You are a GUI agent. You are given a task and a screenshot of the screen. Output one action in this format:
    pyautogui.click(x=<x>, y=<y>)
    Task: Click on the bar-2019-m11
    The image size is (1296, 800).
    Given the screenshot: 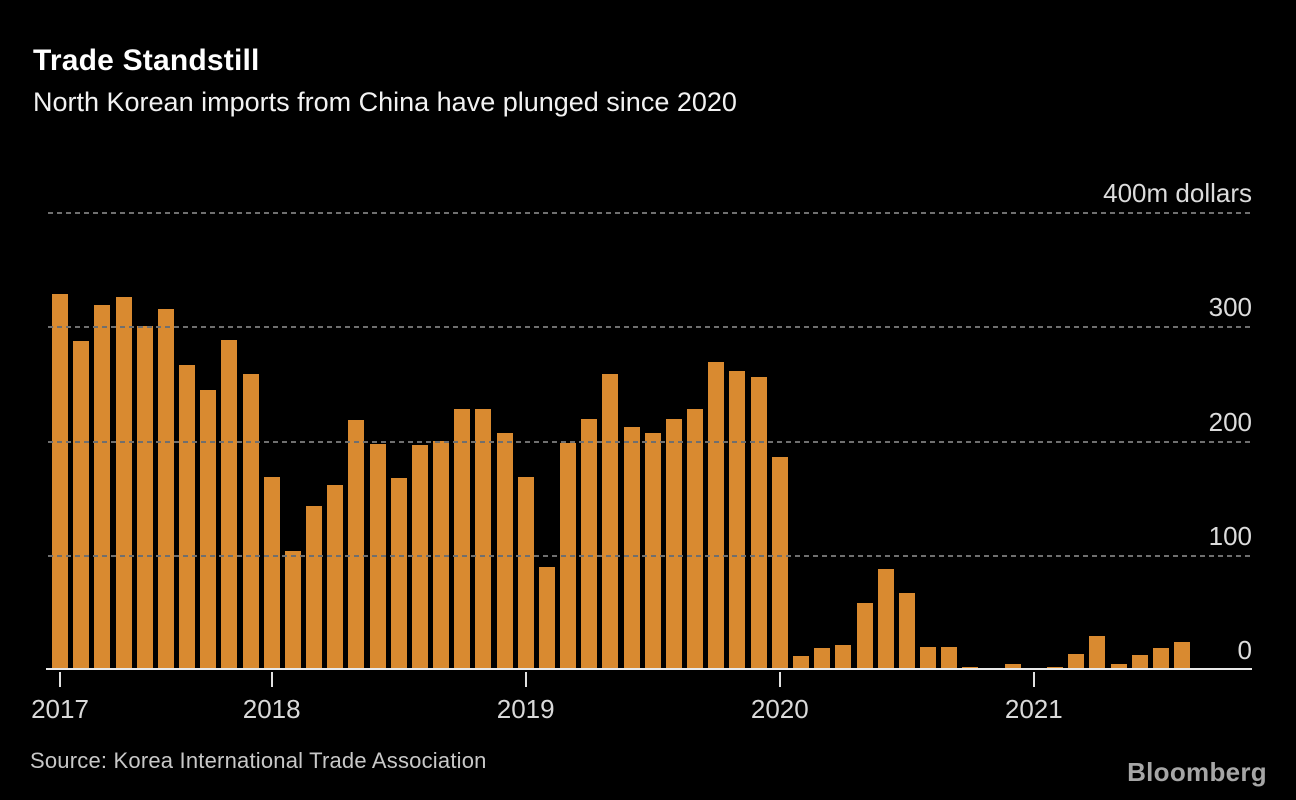 What is the action you would take?
    pyautogui.click(x=737, y=519)
    